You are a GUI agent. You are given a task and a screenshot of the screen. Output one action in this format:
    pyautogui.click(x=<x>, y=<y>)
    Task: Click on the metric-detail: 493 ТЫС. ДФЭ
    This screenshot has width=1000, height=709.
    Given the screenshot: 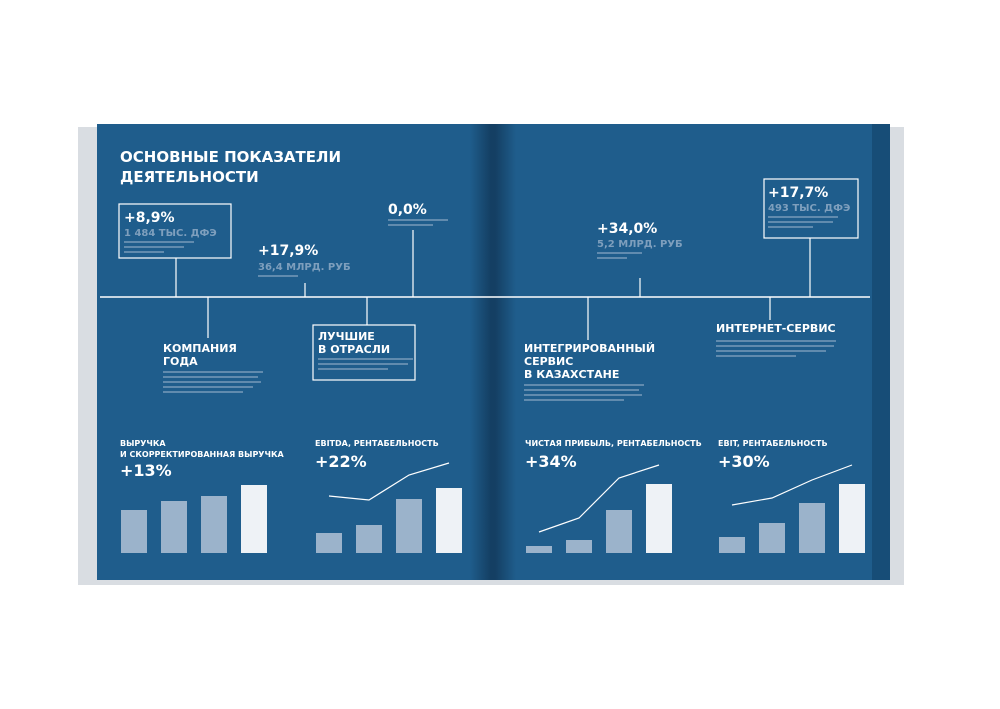 What is the action you would take?
    pyautogui.click(x=809, y=208)
    